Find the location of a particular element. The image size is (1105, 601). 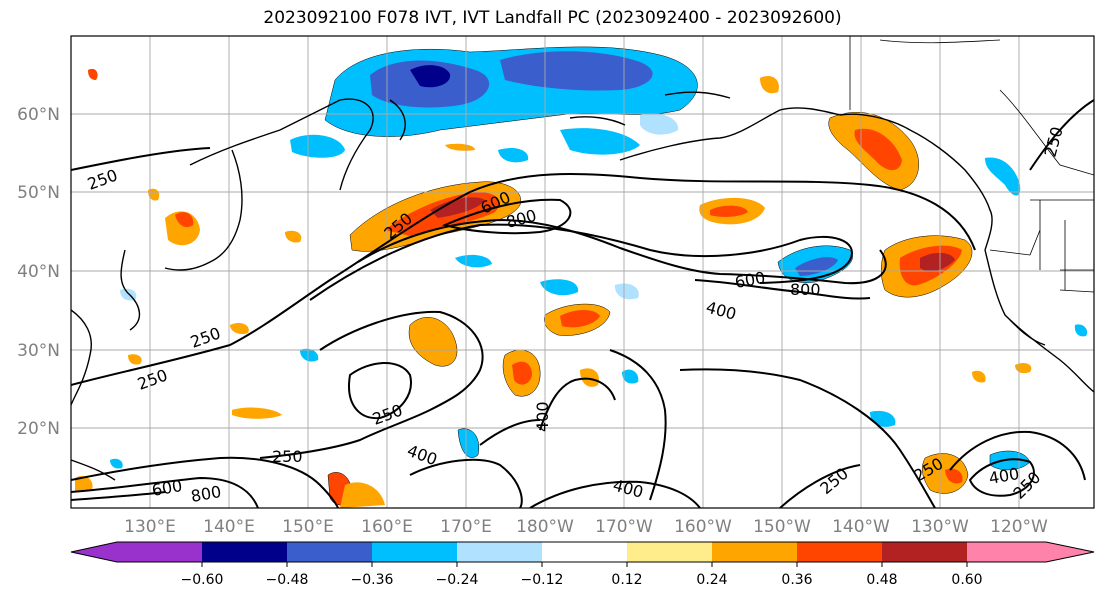

contour-label: 800 is located at coordinates (805, 289).